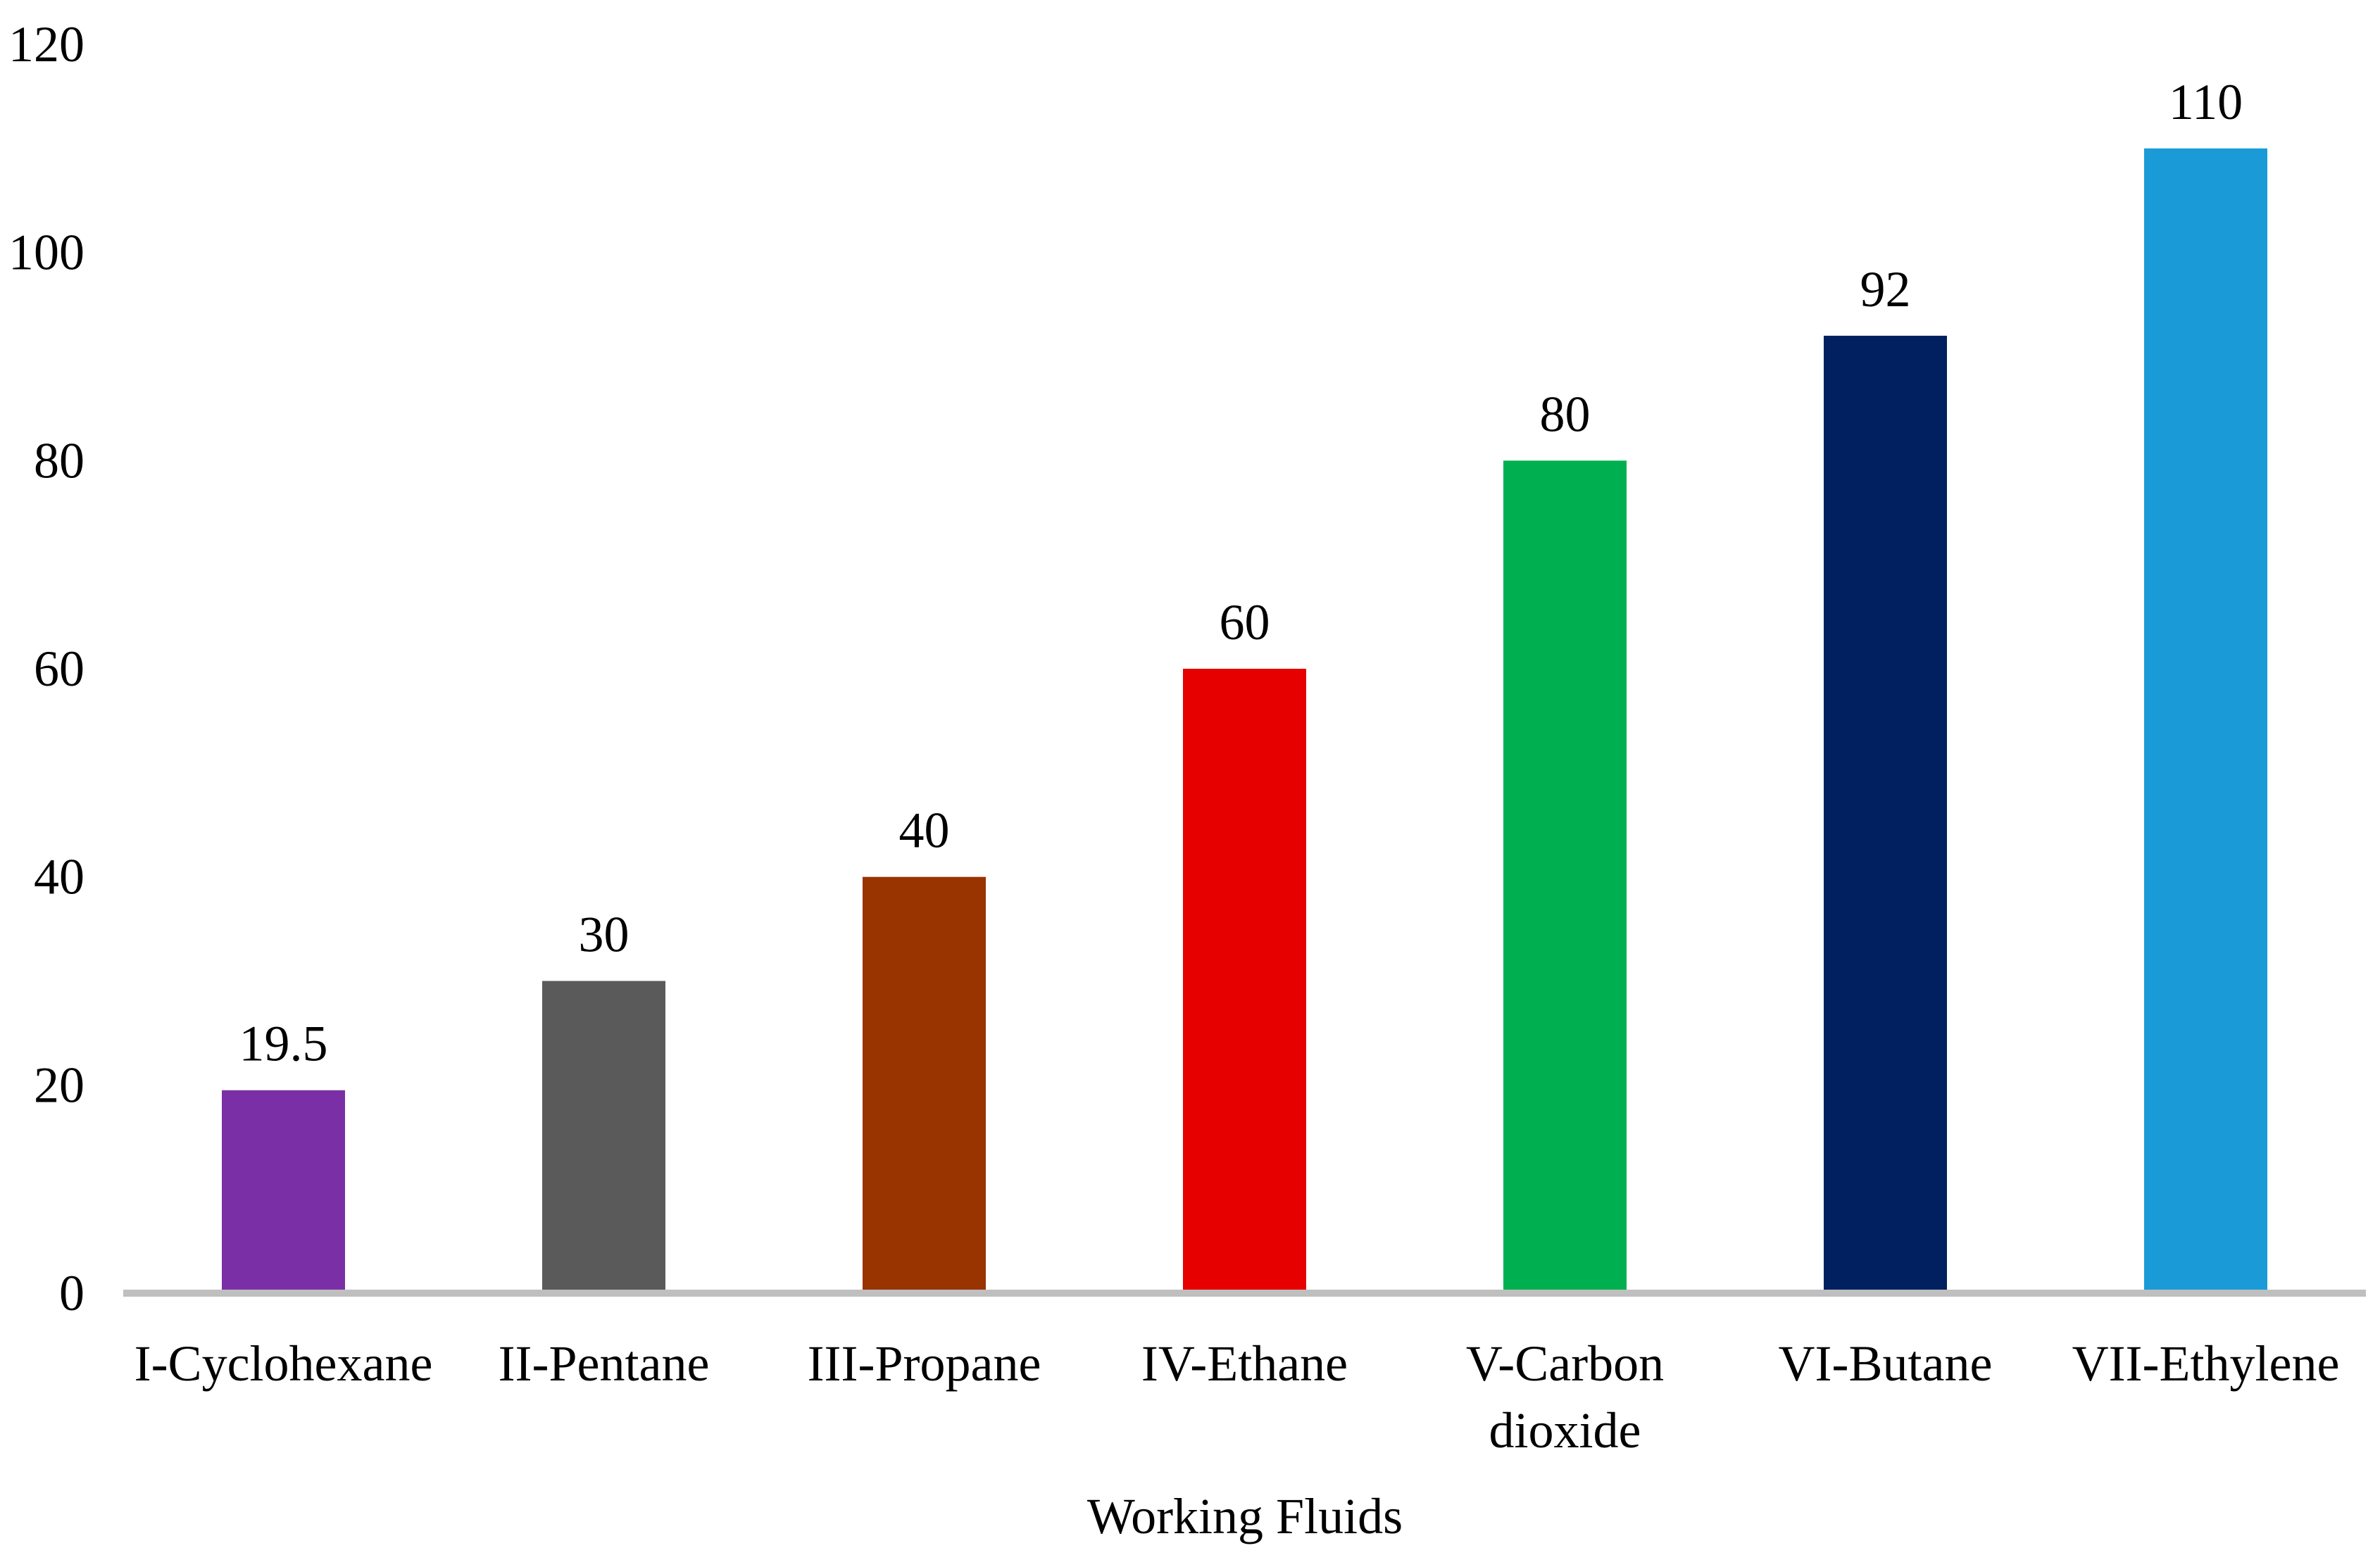 The width and height of the screenshot is (2380, 1567). I want to click on y-tick-label: 100, so click(46, 253).